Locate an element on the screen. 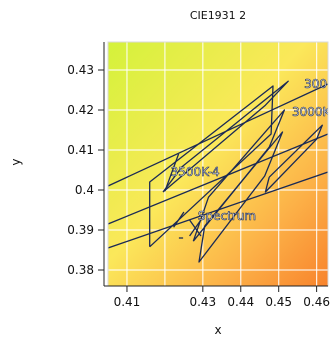 Image resolution: width=333 pixels, height=342 pixels. y-tick-label-3: 0.41 is located at coordinates (80, 150).